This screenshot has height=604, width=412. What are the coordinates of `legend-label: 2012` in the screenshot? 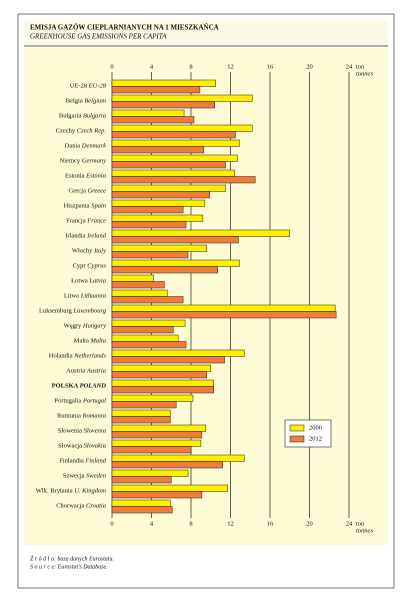 It's located at (315, 438).